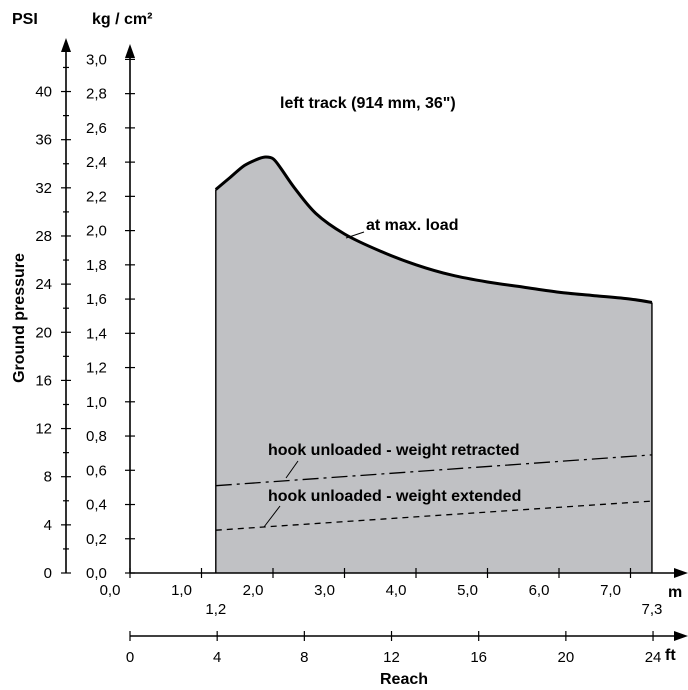 The width and height of the screenshot is (688, 690). What do you see at coordinates (324, 590) in the screenshot?
I see `meter-tick-label: 3,0` at bounding box center [324, 590].